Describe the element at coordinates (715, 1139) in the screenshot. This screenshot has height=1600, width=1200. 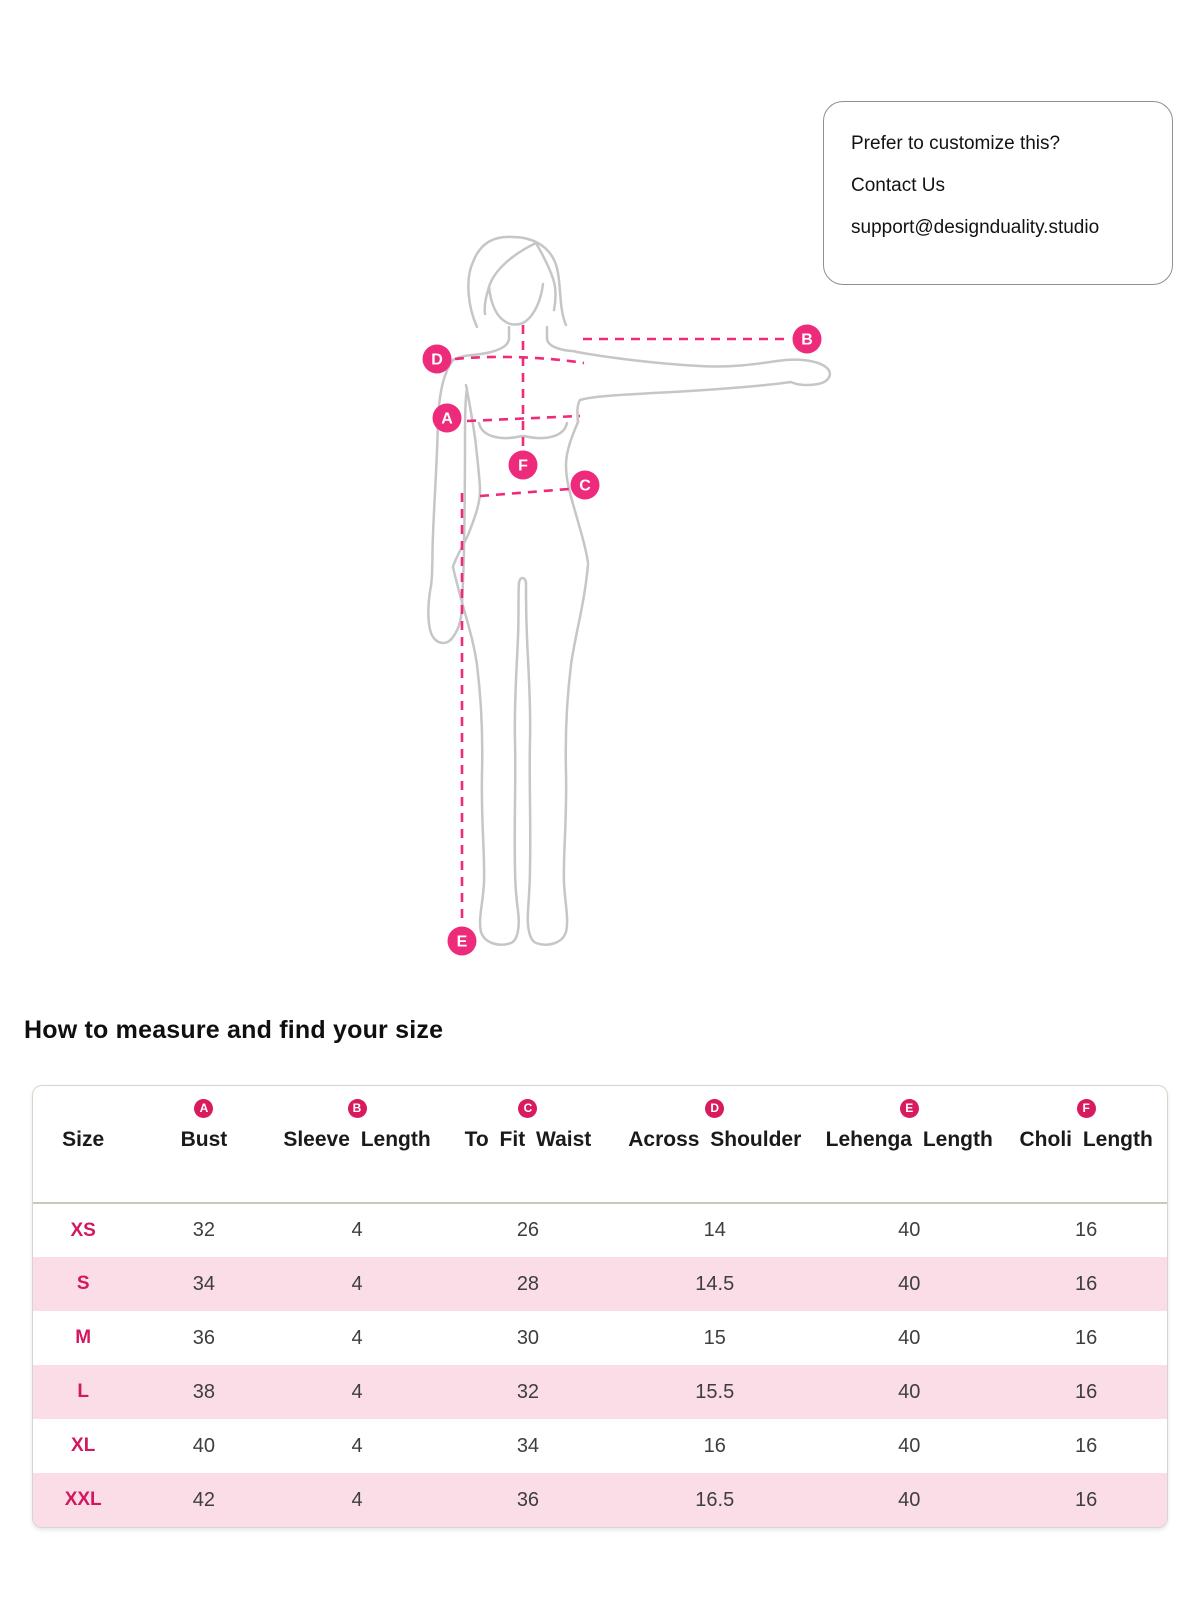
I see `column-label: Across Shoulder` at that location.